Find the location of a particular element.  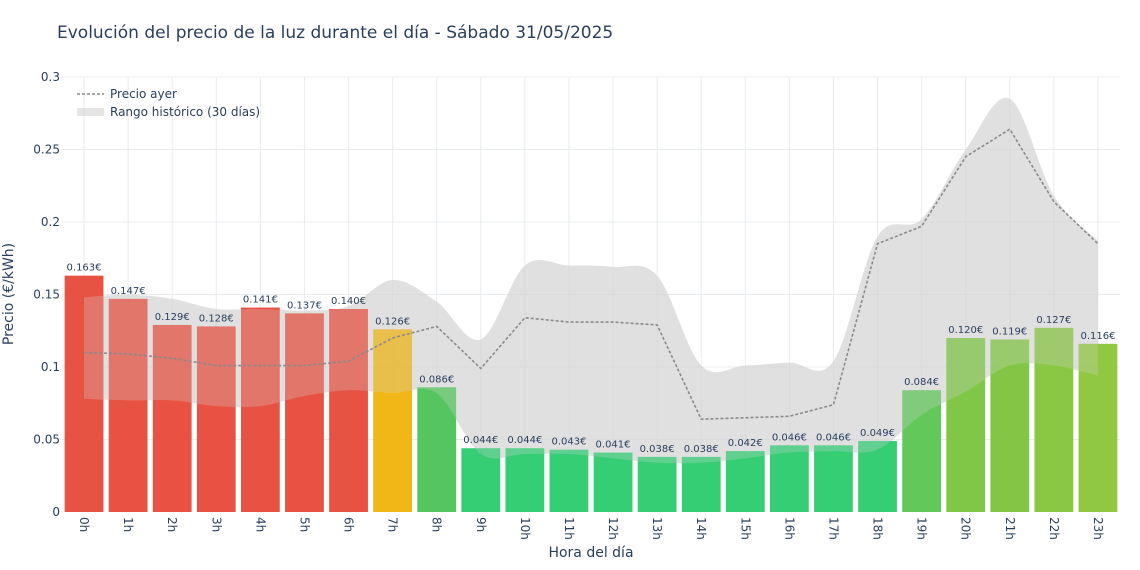

bar-21h is located at coordinates (1010, 425).